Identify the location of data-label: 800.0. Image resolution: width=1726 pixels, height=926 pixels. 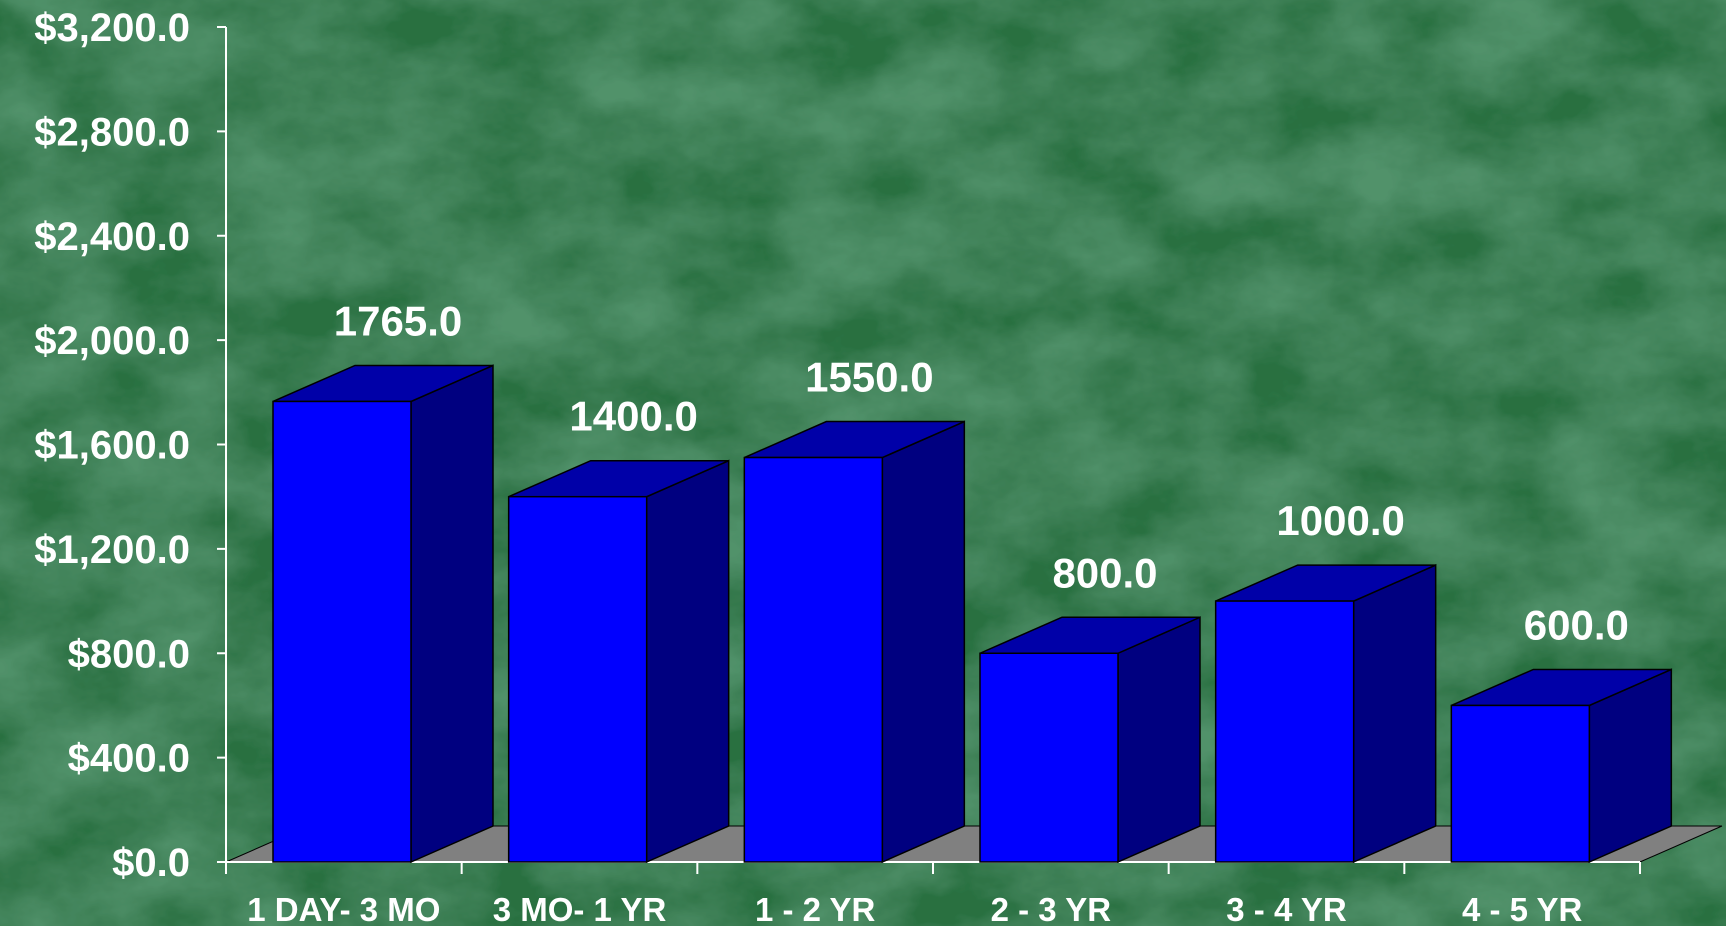
(1104, 572).